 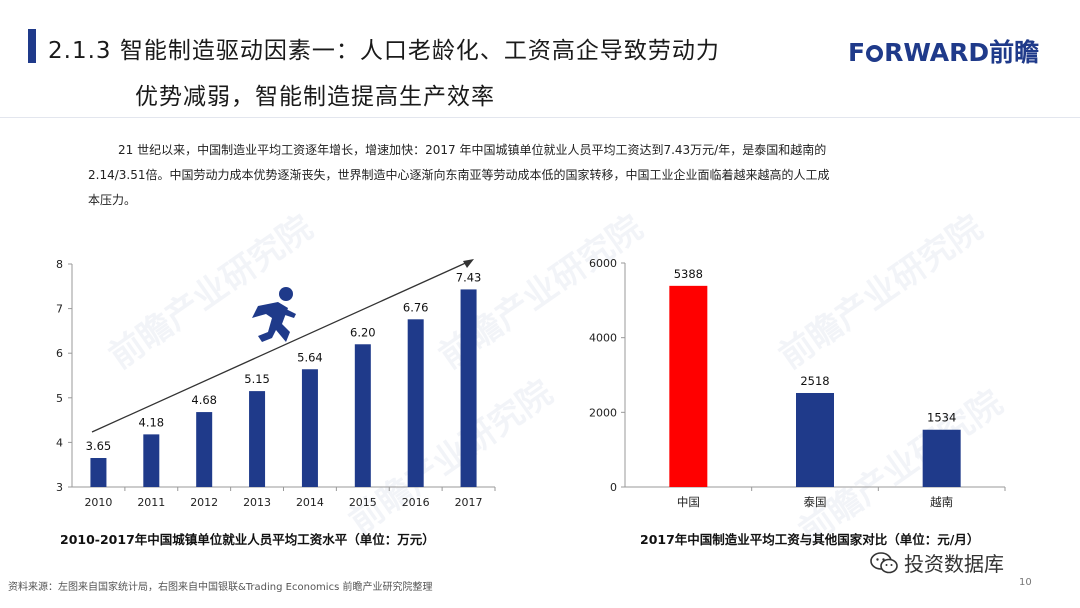 What do you see at coordinates (363, 332) in the screenshot?
I see `data-label: 6.20` at bounding box center [363, 332].